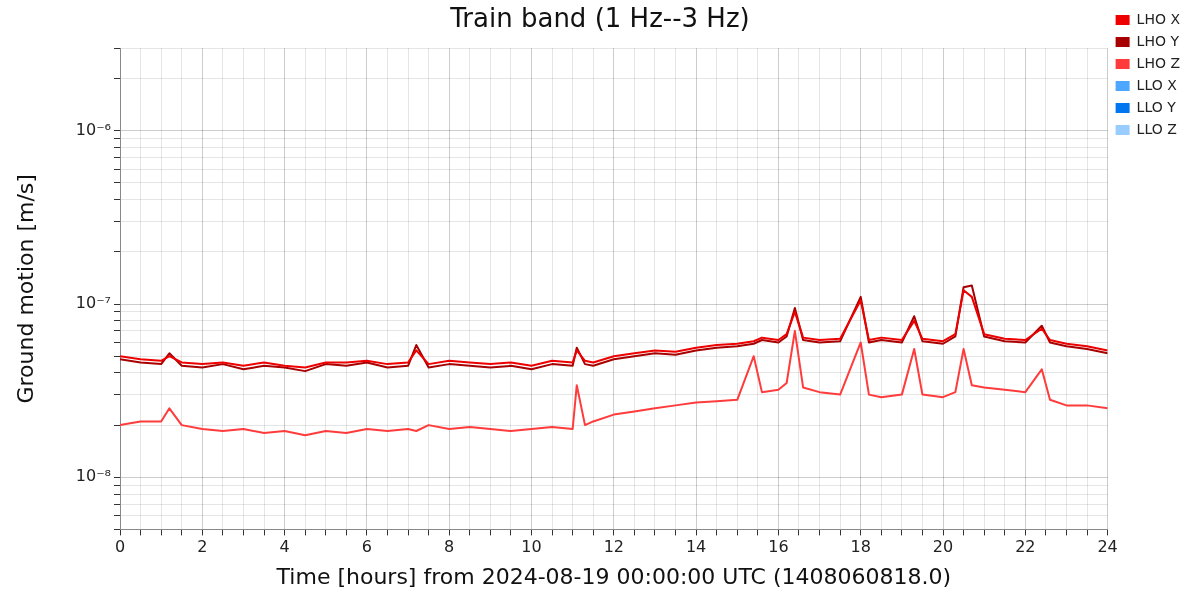 This screenshot has height=600, width=1200. I want to click on y-tick-label: 10⁻⁸, so click(93, 476).